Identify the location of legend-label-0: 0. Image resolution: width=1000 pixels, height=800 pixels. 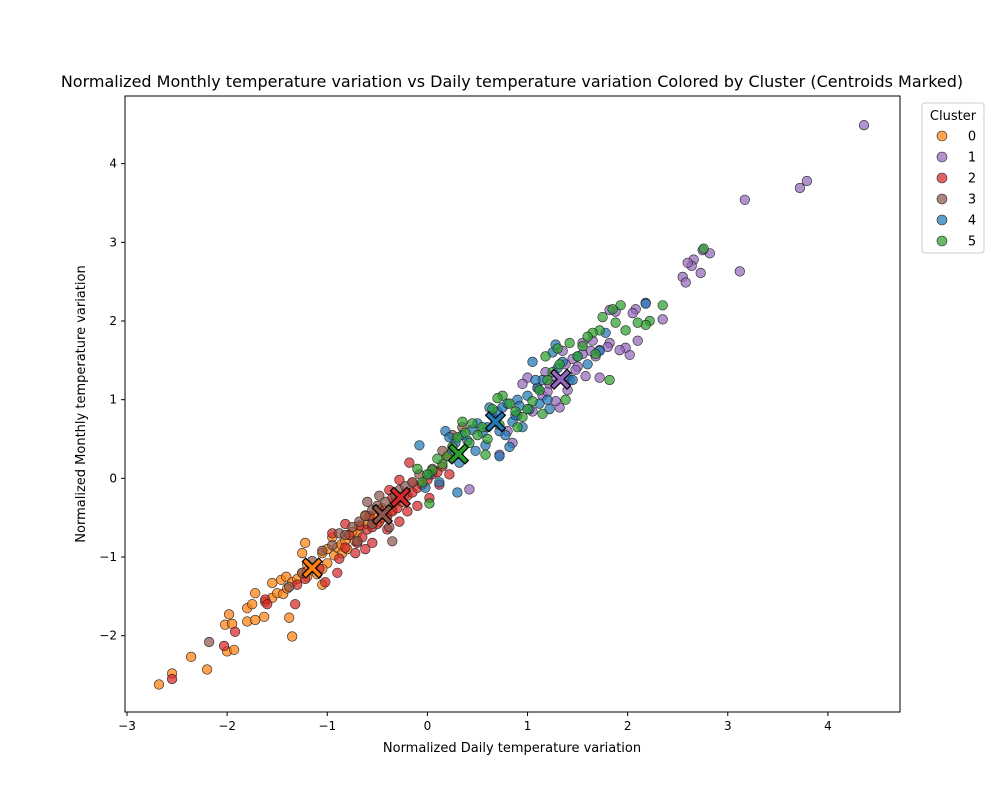
(972, 137).